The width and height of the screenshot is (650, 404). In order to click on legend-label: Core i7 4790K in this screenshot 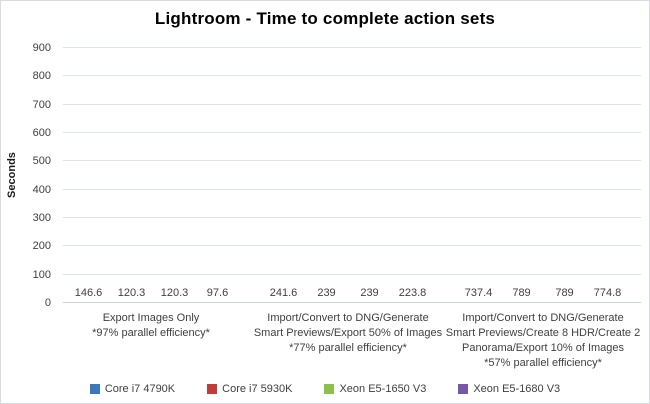, I will do `click(140, 389)`.